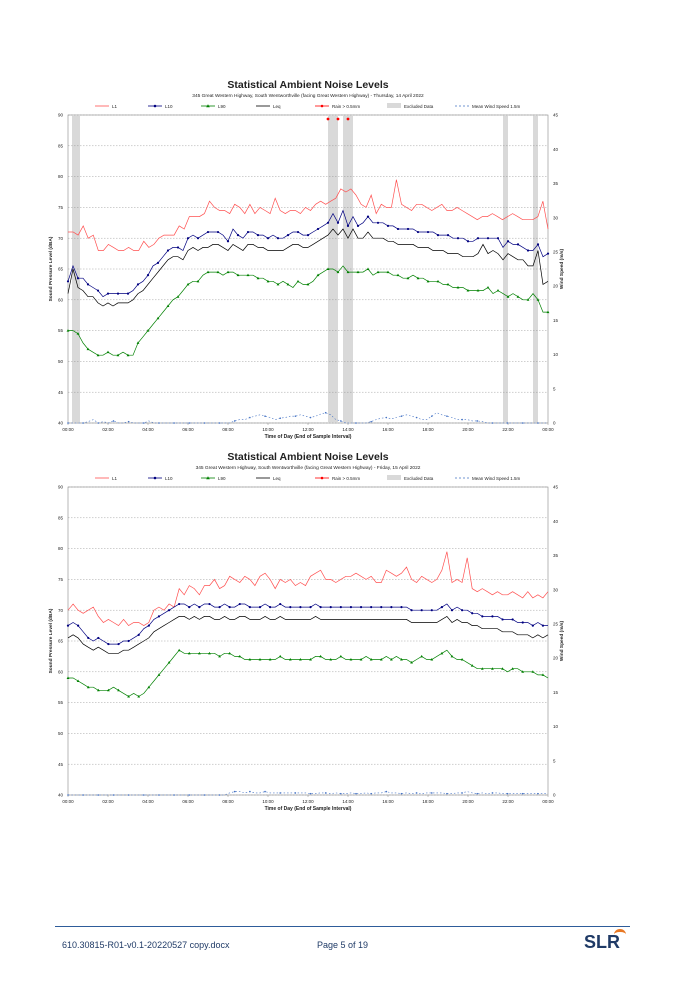 This screenshot has height=989, width=693. I want to click on y-tick-label: 65, so click(61, 641).